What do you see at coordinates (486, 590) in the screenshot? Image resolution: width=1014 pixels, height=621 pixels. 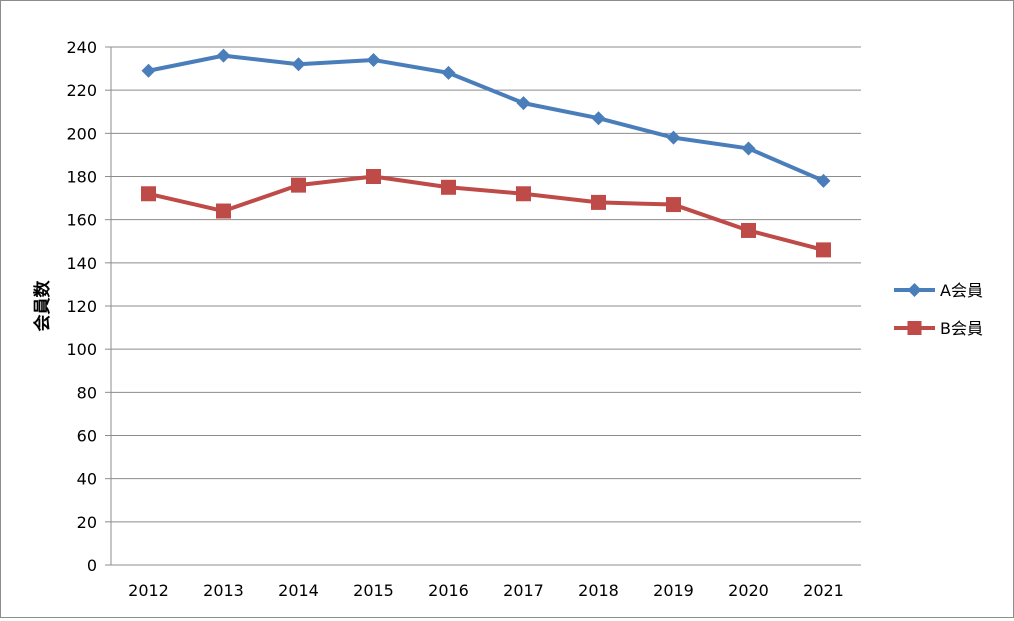 I see `x-tick-labels: 2012 2013 2014 2015 2016 2017 2018 2019 2020 2021` at bounding box center [486, 590].